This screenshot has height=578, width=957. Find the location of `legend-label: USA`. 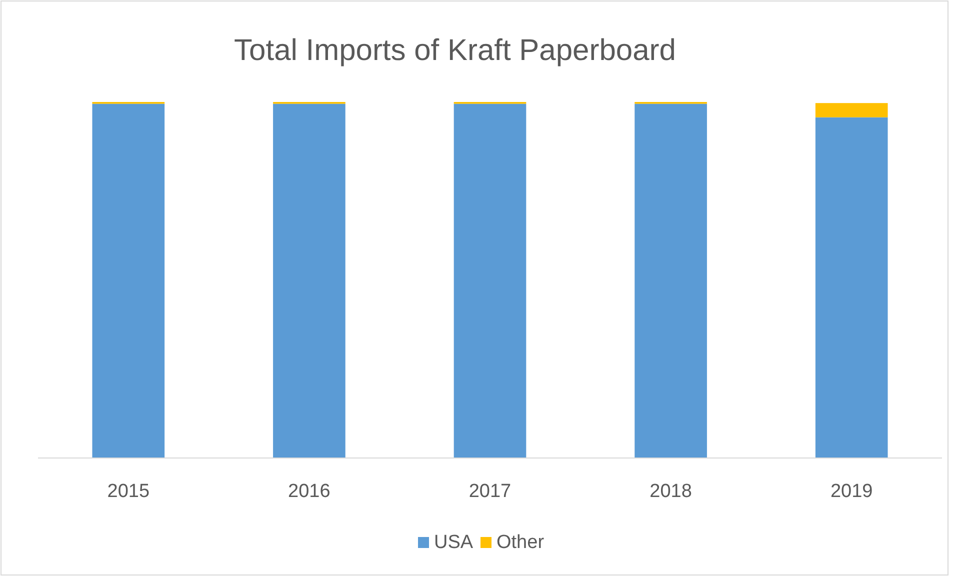

legend-label: USA is located at coordinates (454, 542).